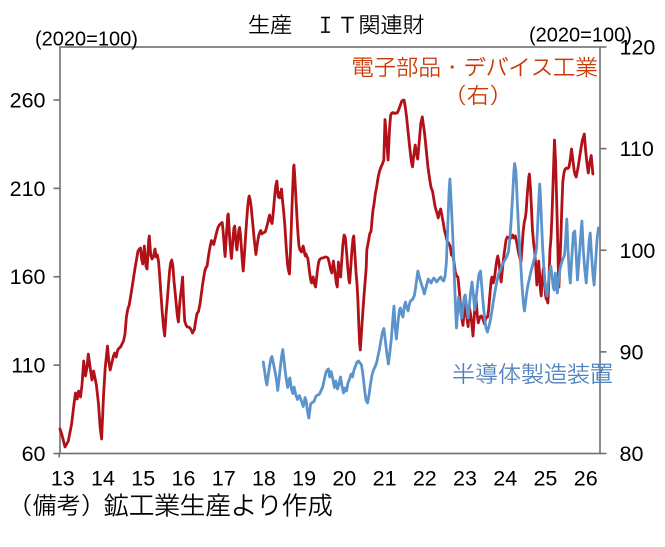 Image resolution: width=665 pixels, height=547 pixels. What do you see at coordinates (425, 479) in the screenshot?
I see `svg-text: 22` at bounding box center [425, 479].